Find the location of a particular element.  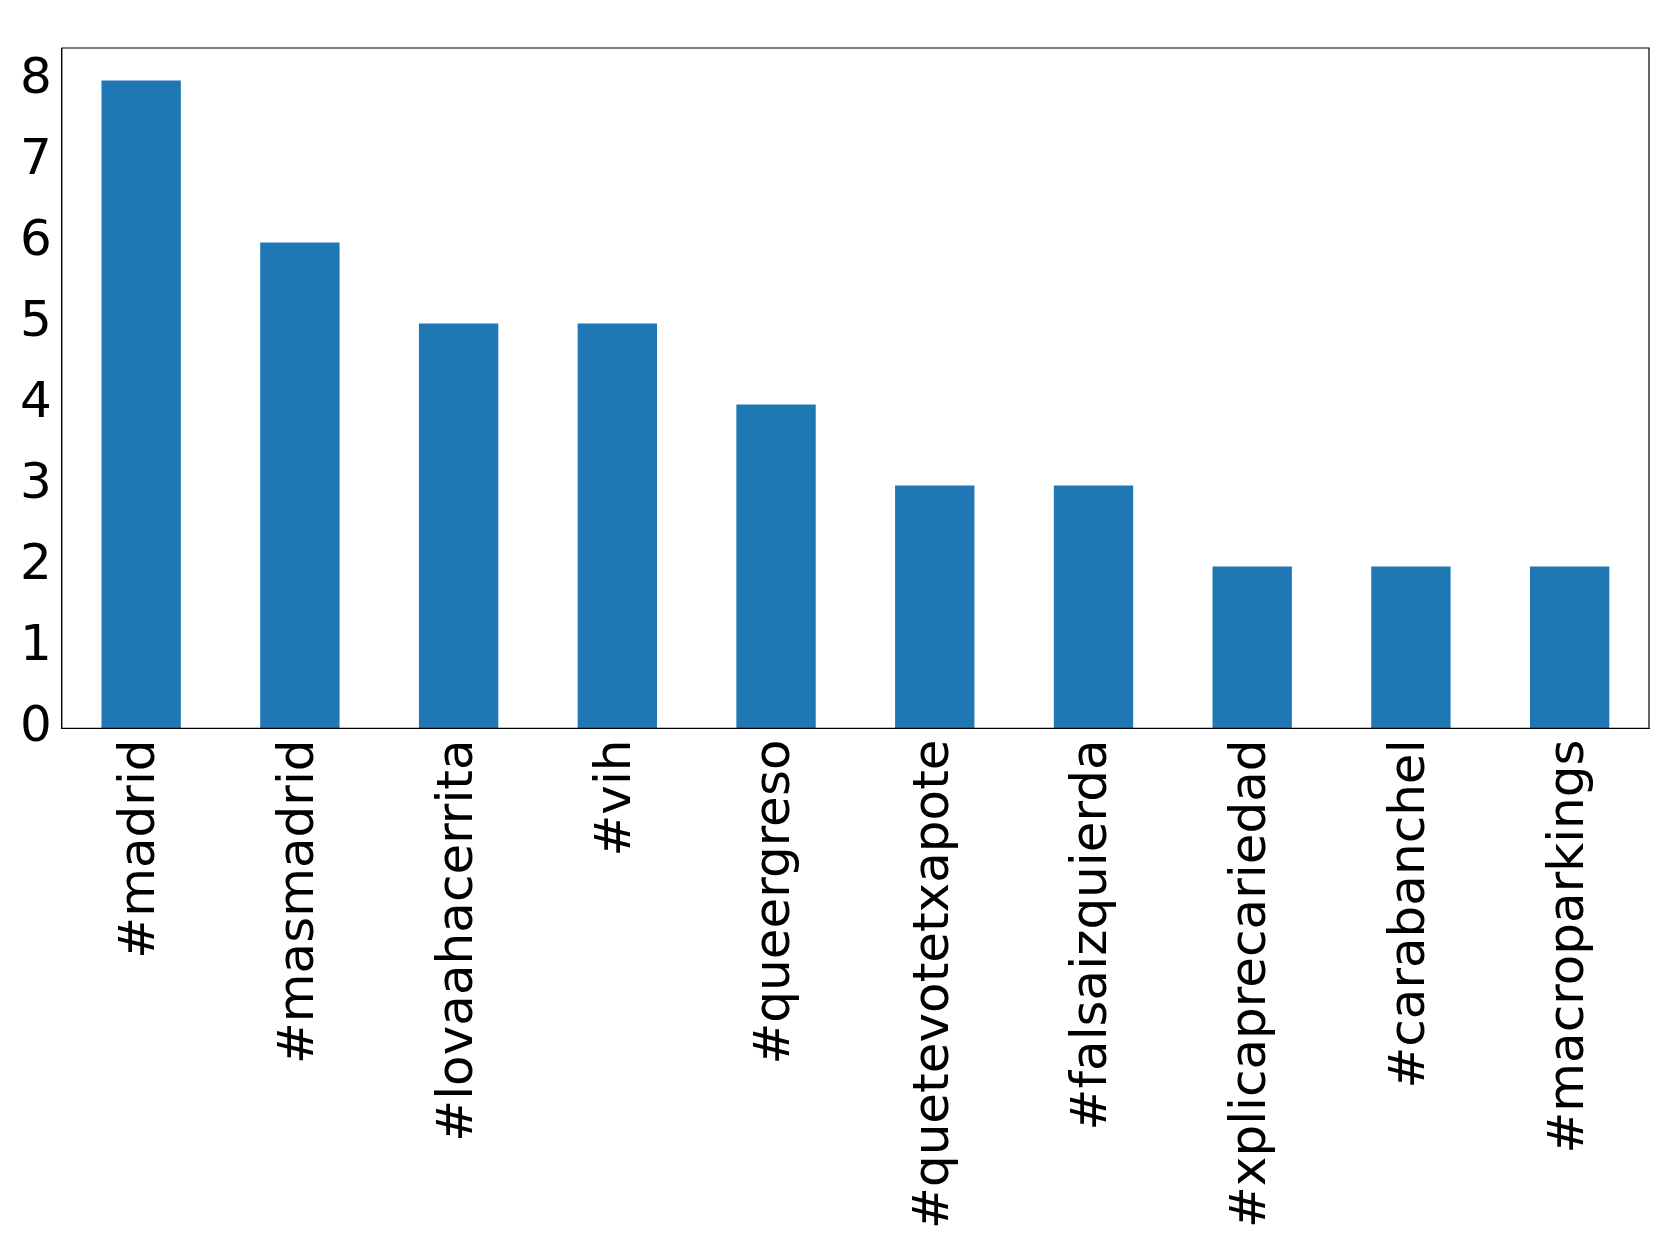

x-tick-label: #falsaizquierda is located at coordinates (1089, 935).